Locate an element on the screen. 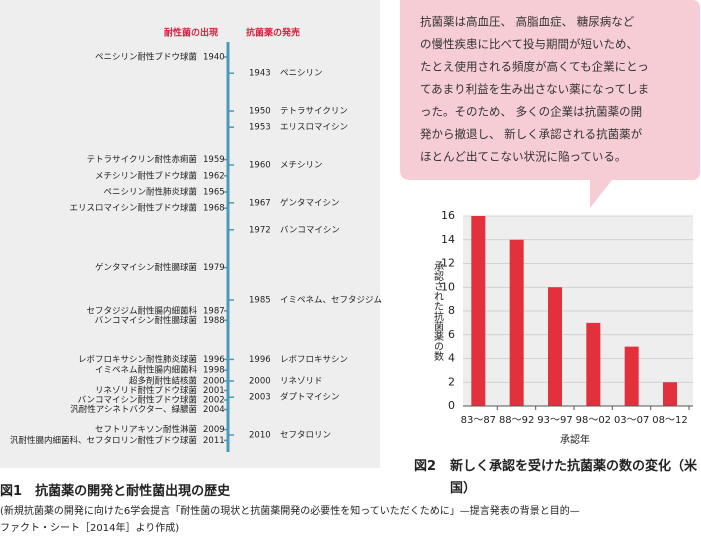 This screenshot has width=701, height=551. resistance-name: メチシリン耐性ブドウ球菌 is located at coordinates (146, 175).